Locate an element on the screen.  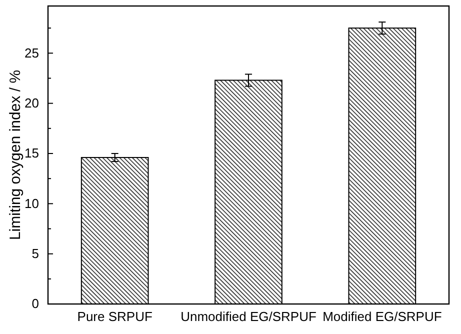
y-tick-label: 15 is located at coordinates (31, 153).